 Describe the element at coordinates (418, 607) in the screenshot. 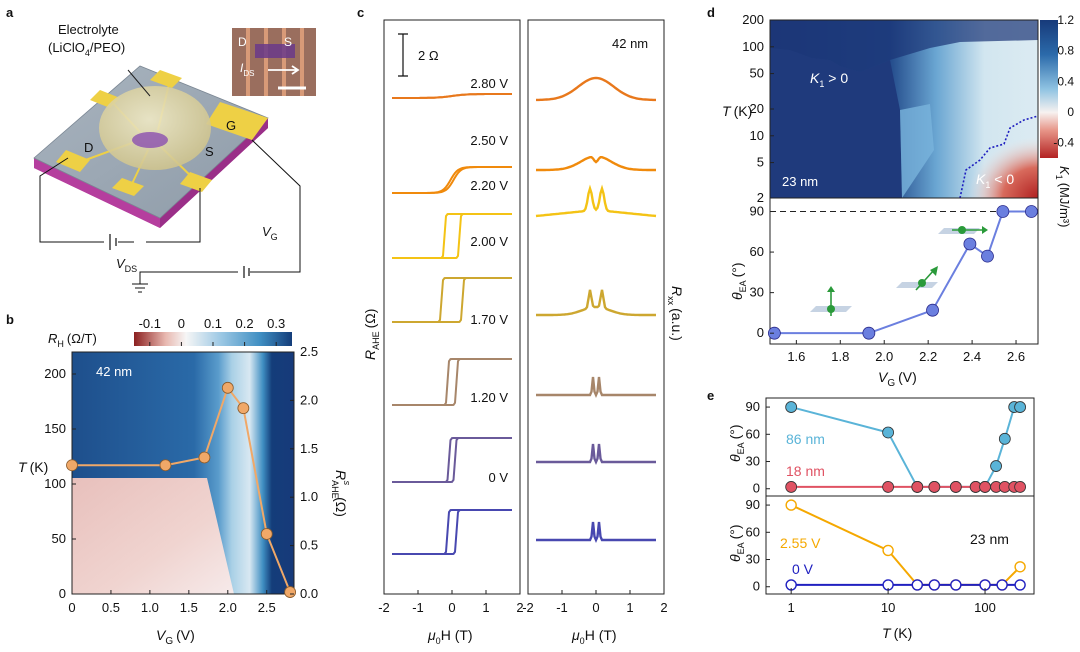

I see `x-tick-label-c: -1` at that location.